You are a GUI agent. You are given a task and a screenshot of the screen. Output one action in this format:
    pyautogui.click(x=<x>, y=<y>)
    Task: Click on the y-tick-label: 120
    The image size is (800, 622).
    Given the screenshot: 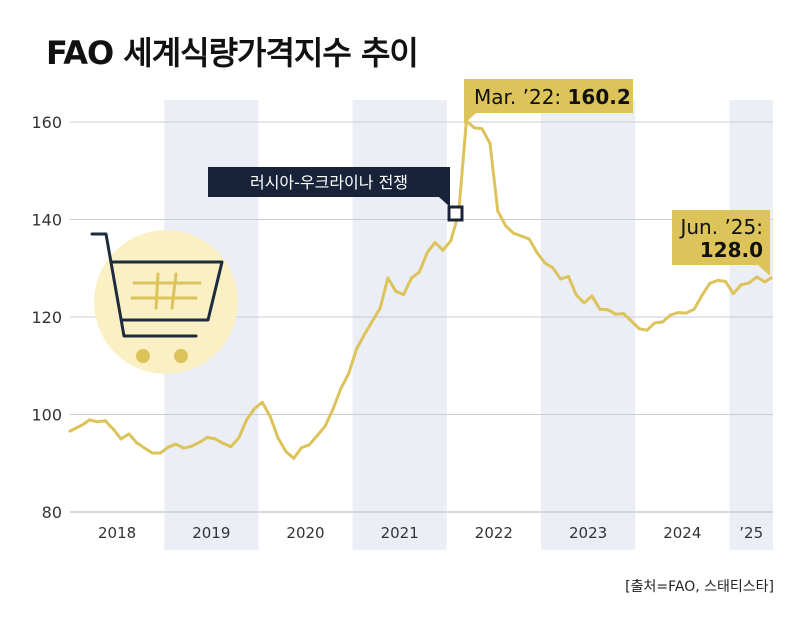 What is the action you would take?
    pyautogui.click(x=46, y=317)
    